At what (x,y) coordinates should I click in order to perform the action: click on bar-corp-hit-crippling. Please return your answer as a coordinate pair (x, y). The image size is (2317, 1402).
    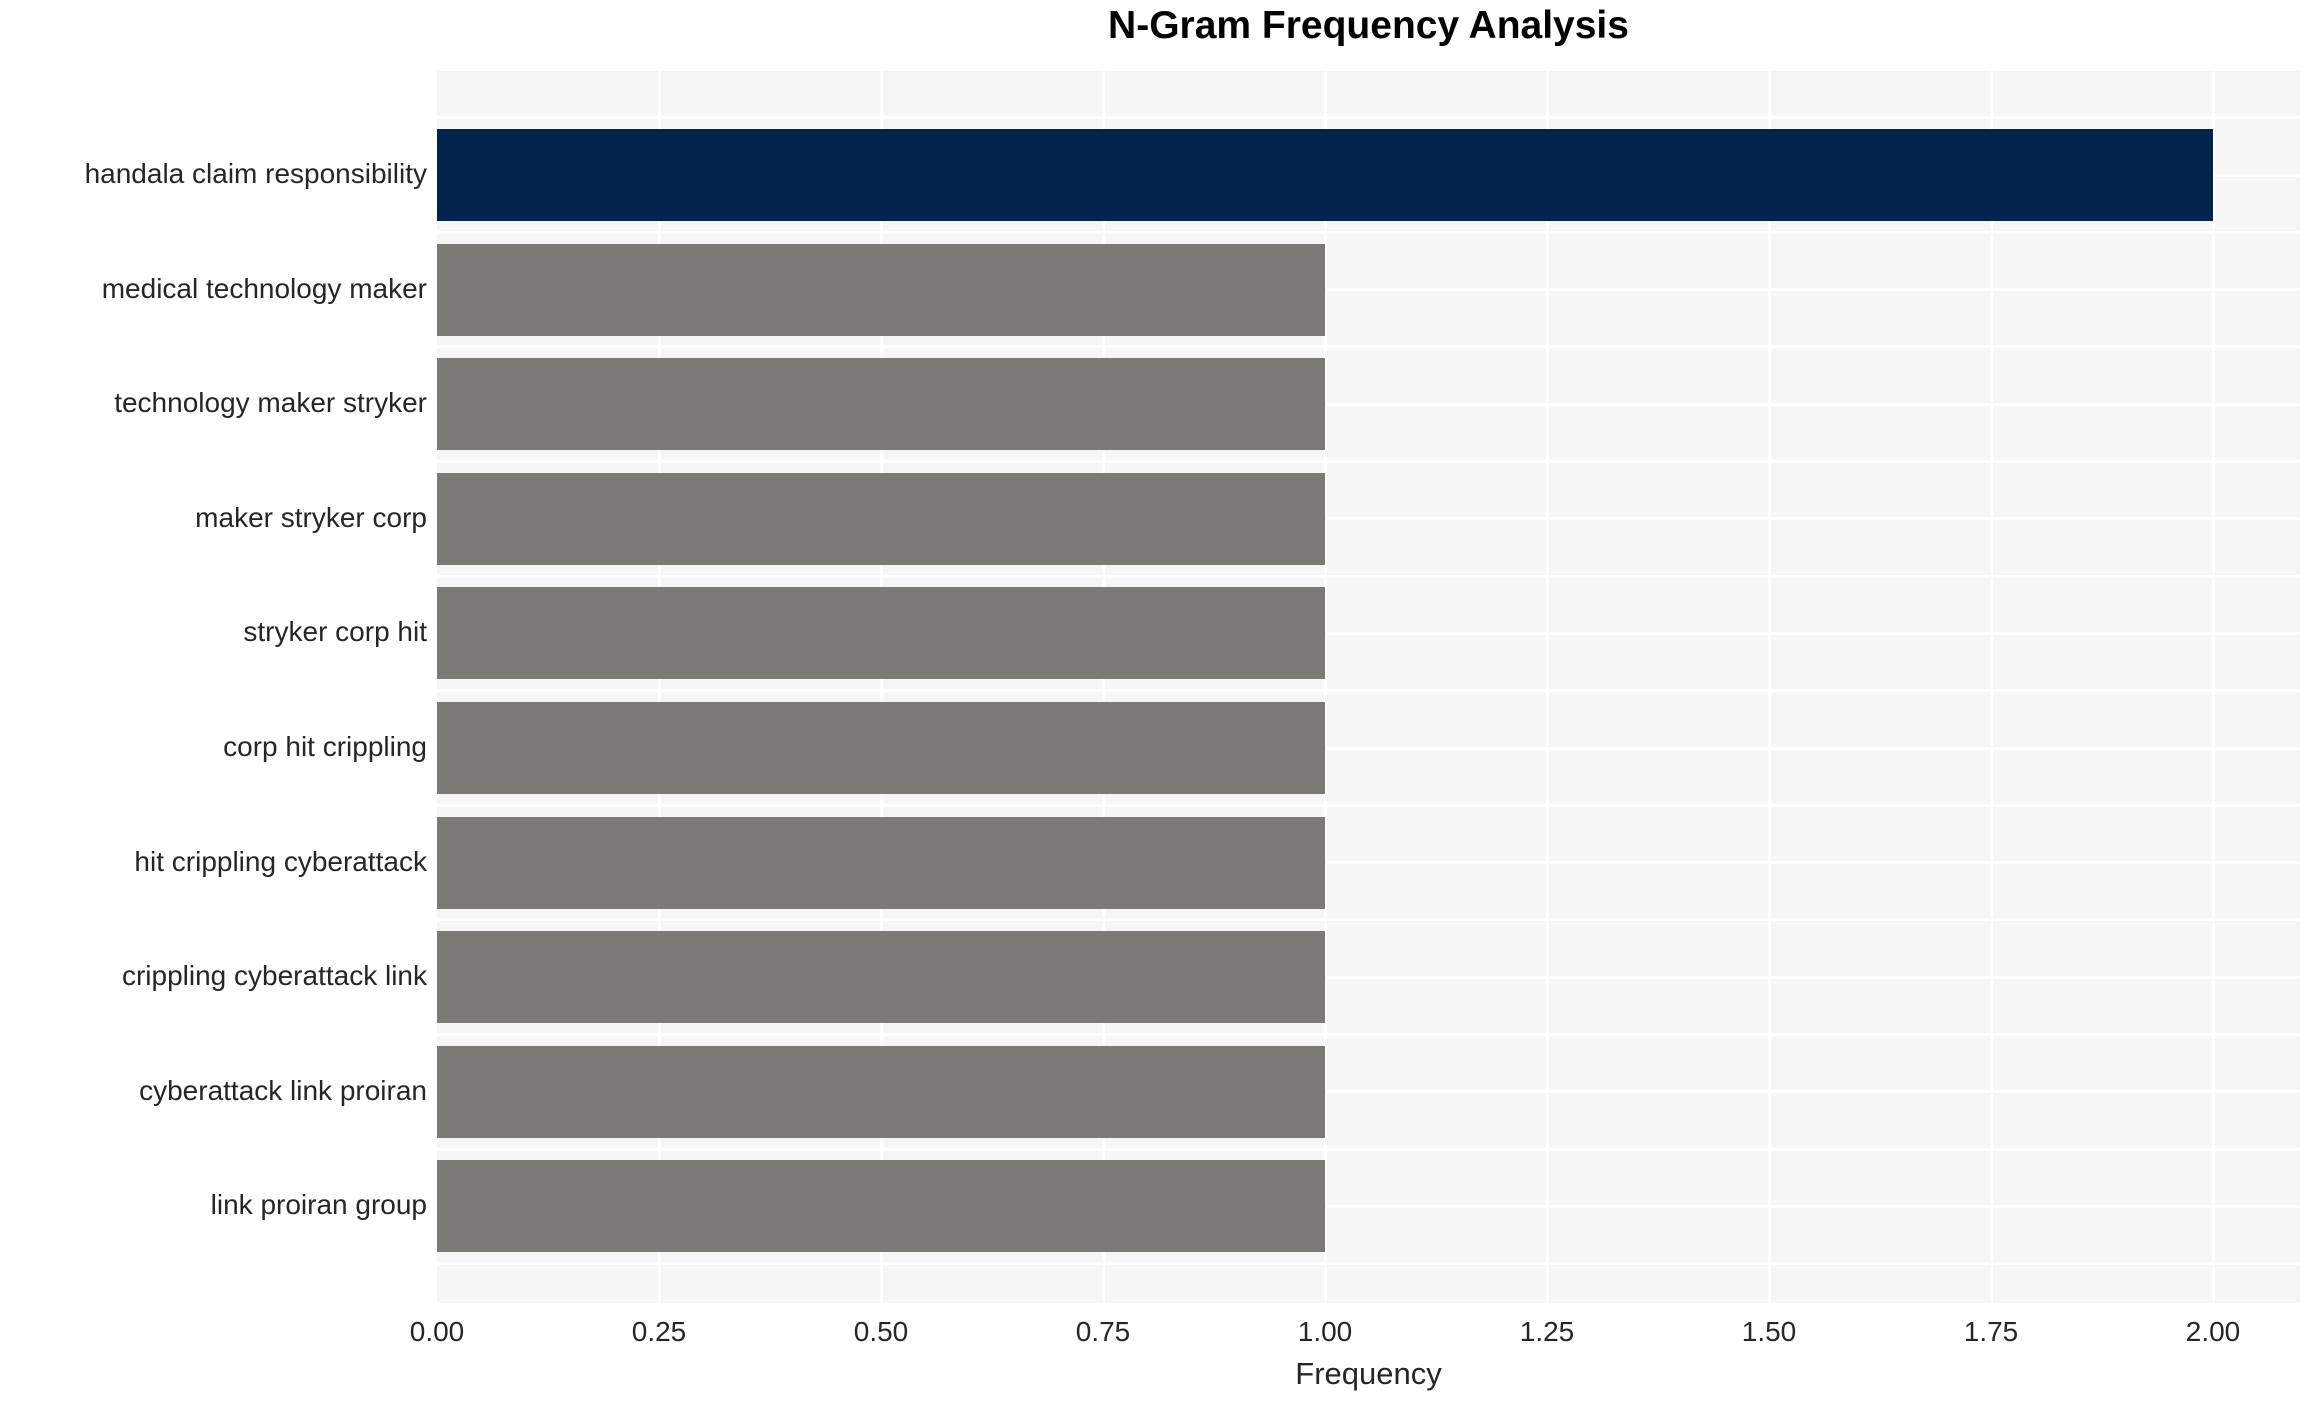
    Looking at the image, I should click on (881, 748).